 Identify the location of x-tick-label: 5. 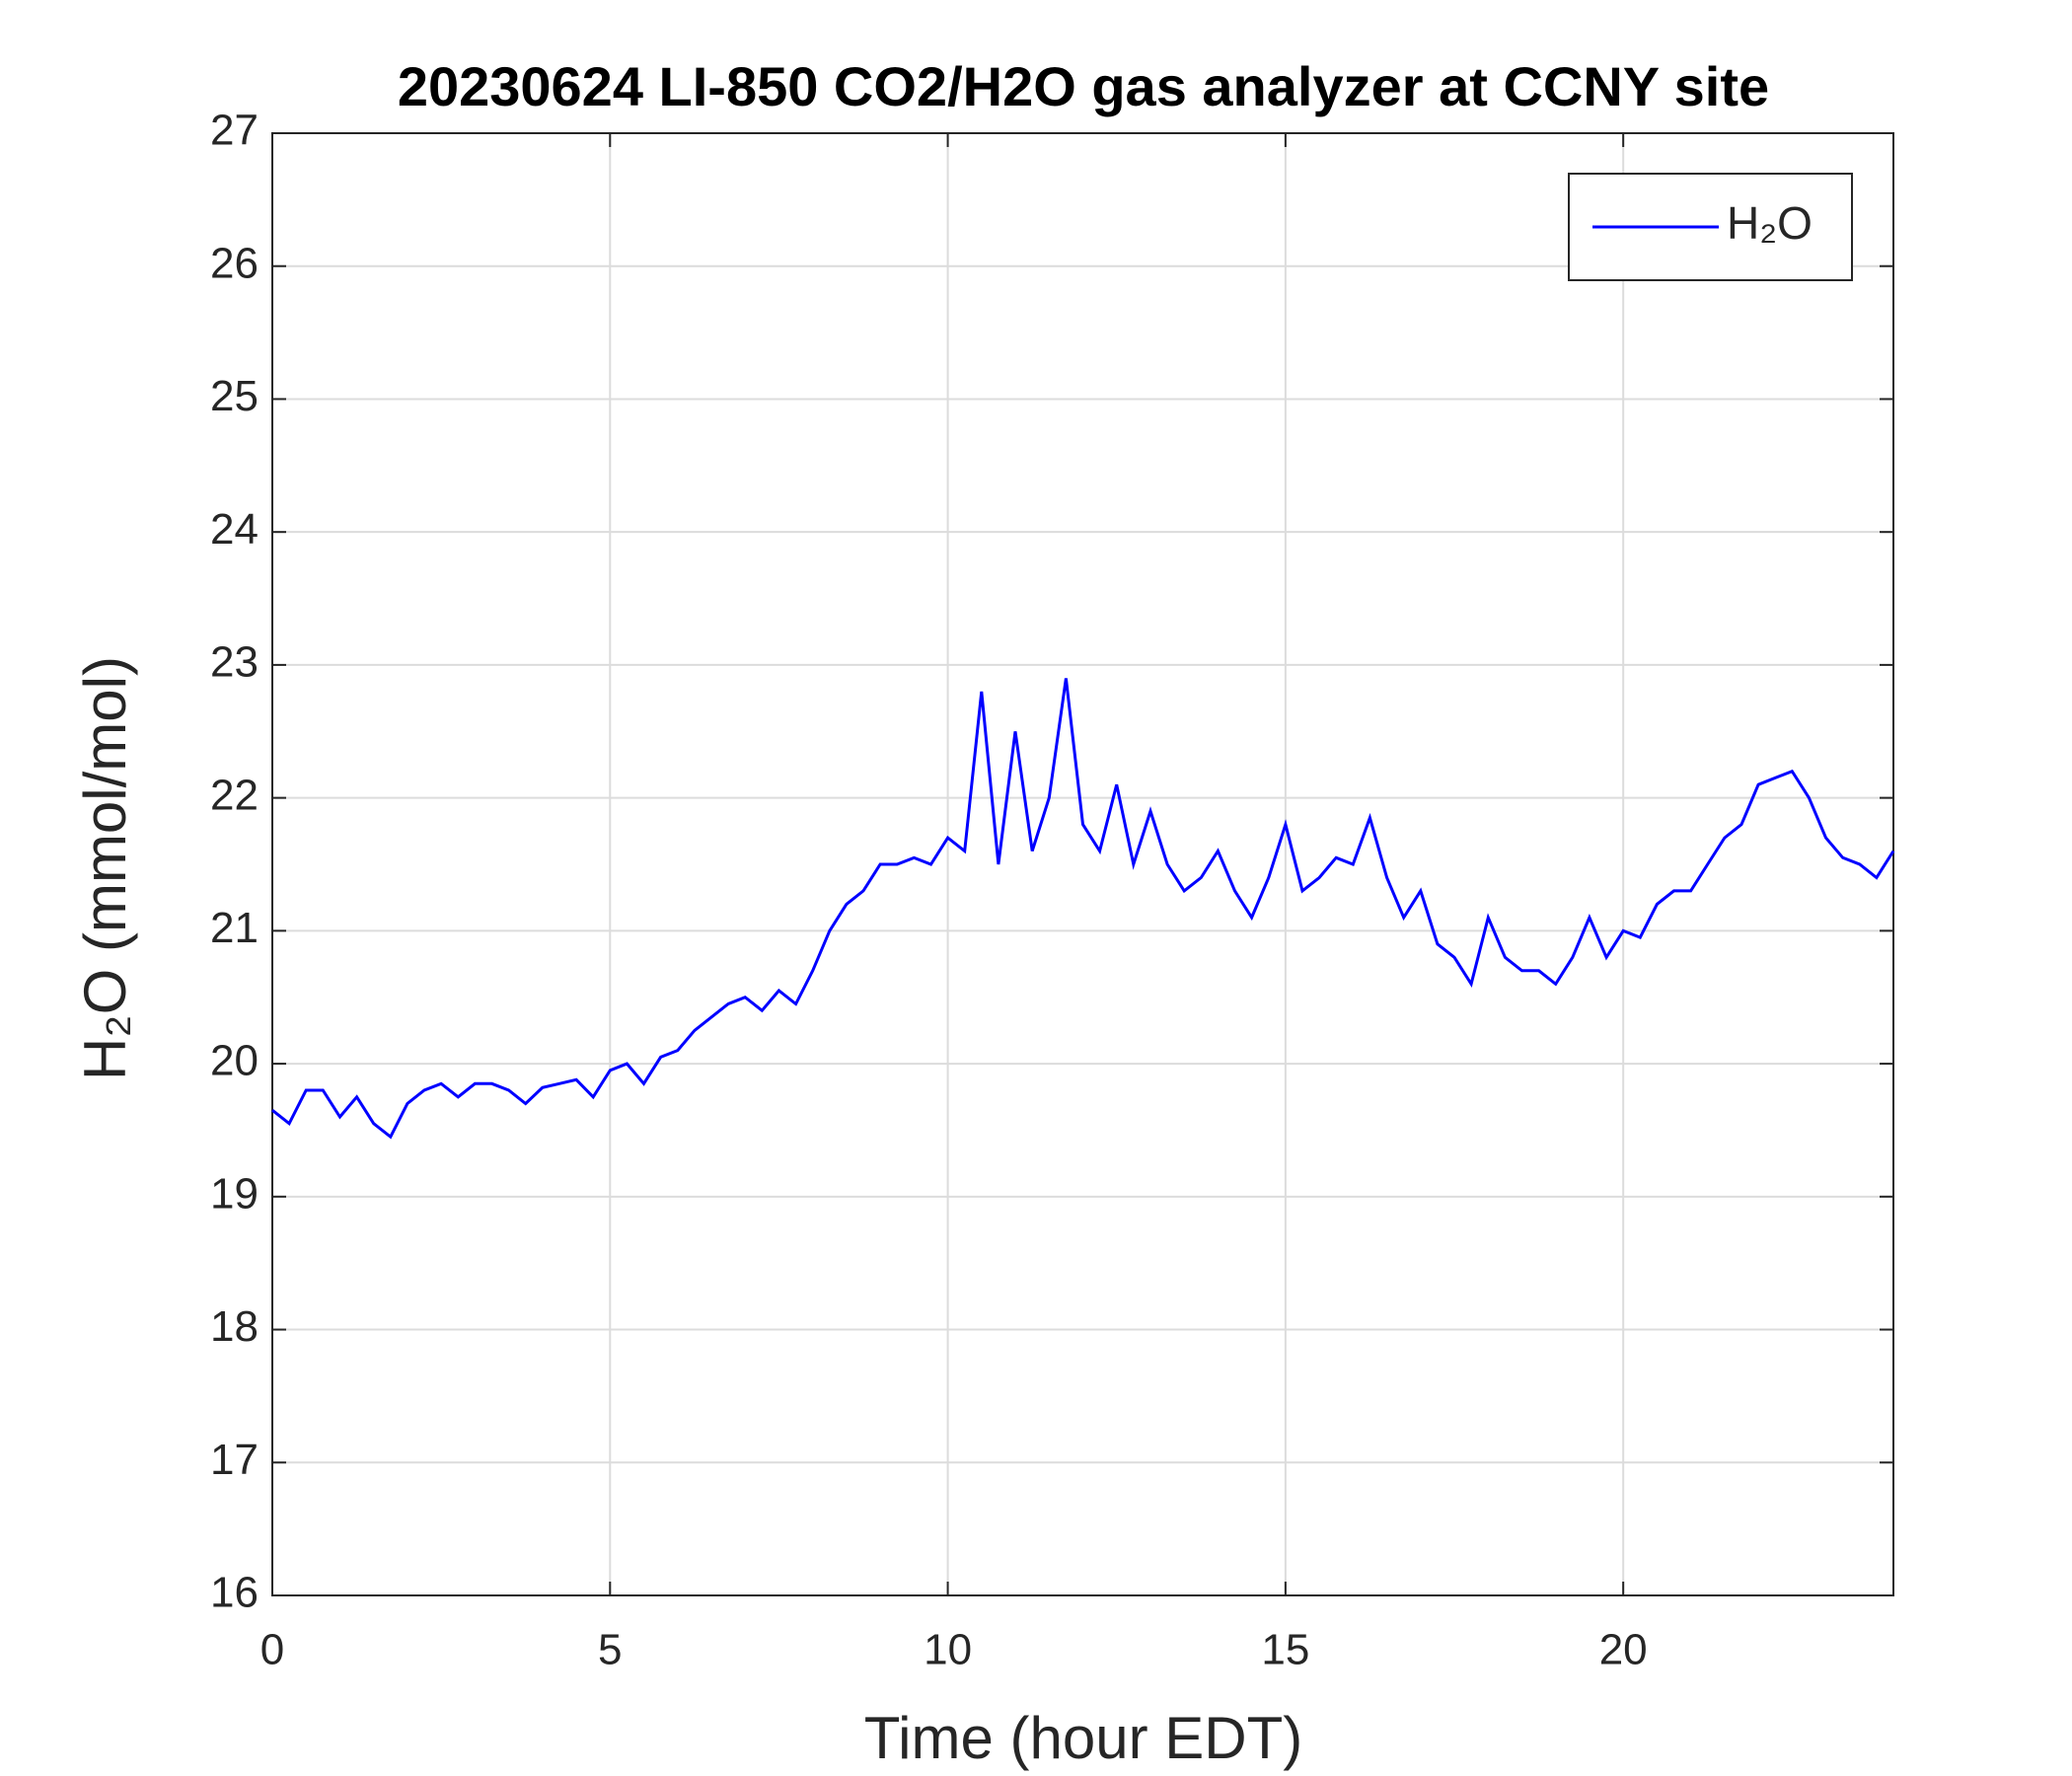
(610, 1650).